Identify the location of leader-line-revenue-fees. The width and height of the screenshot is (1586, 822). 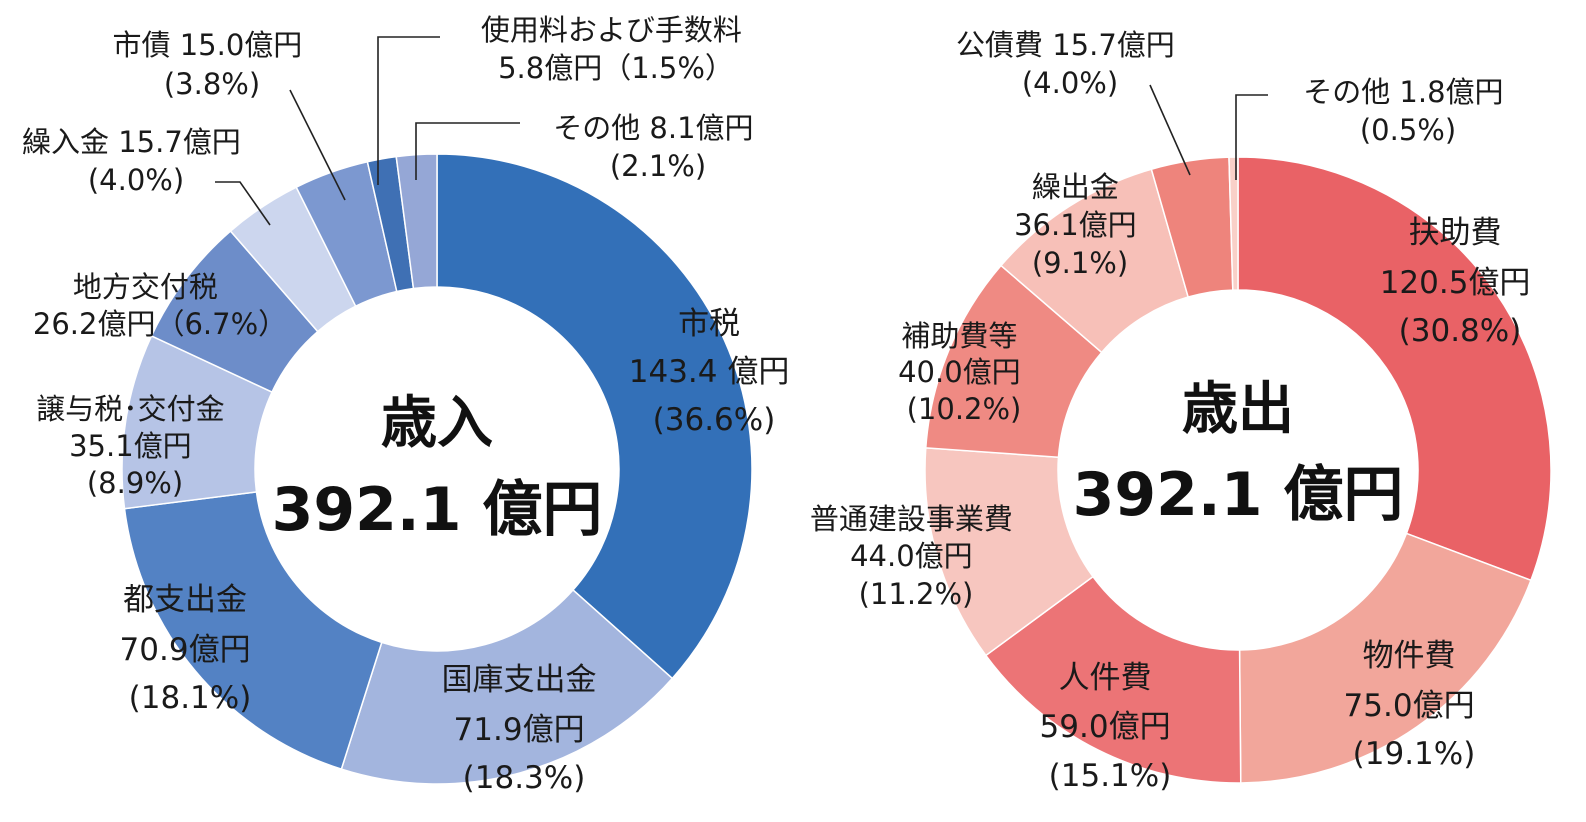
(408, 110).